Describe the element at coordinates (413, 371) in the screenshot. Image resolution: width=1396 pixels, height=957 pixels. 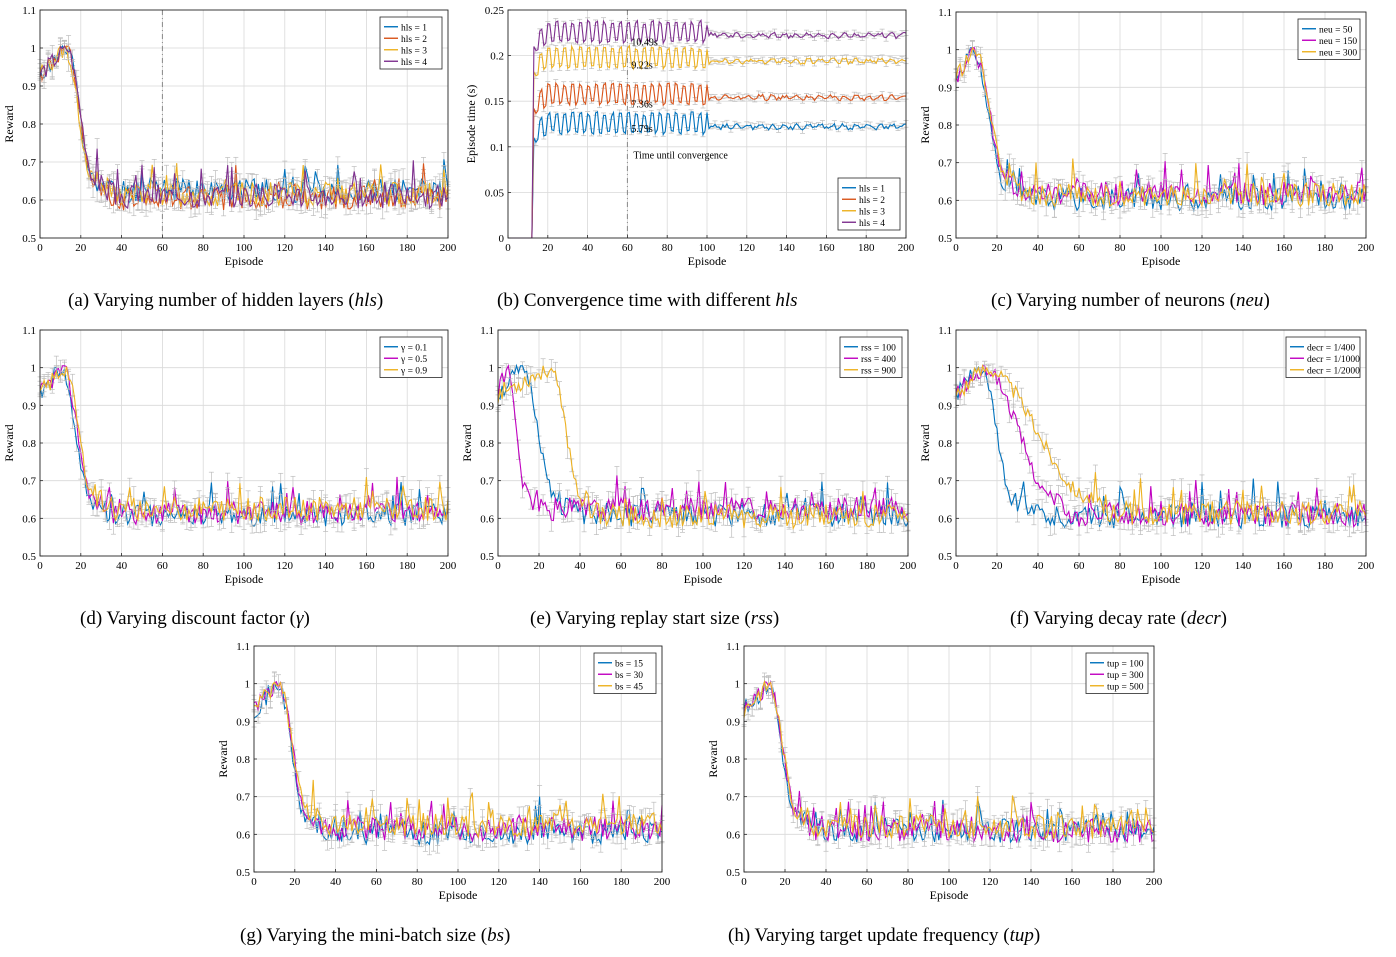
I see `legend-label: γ = 0.9` at that location.